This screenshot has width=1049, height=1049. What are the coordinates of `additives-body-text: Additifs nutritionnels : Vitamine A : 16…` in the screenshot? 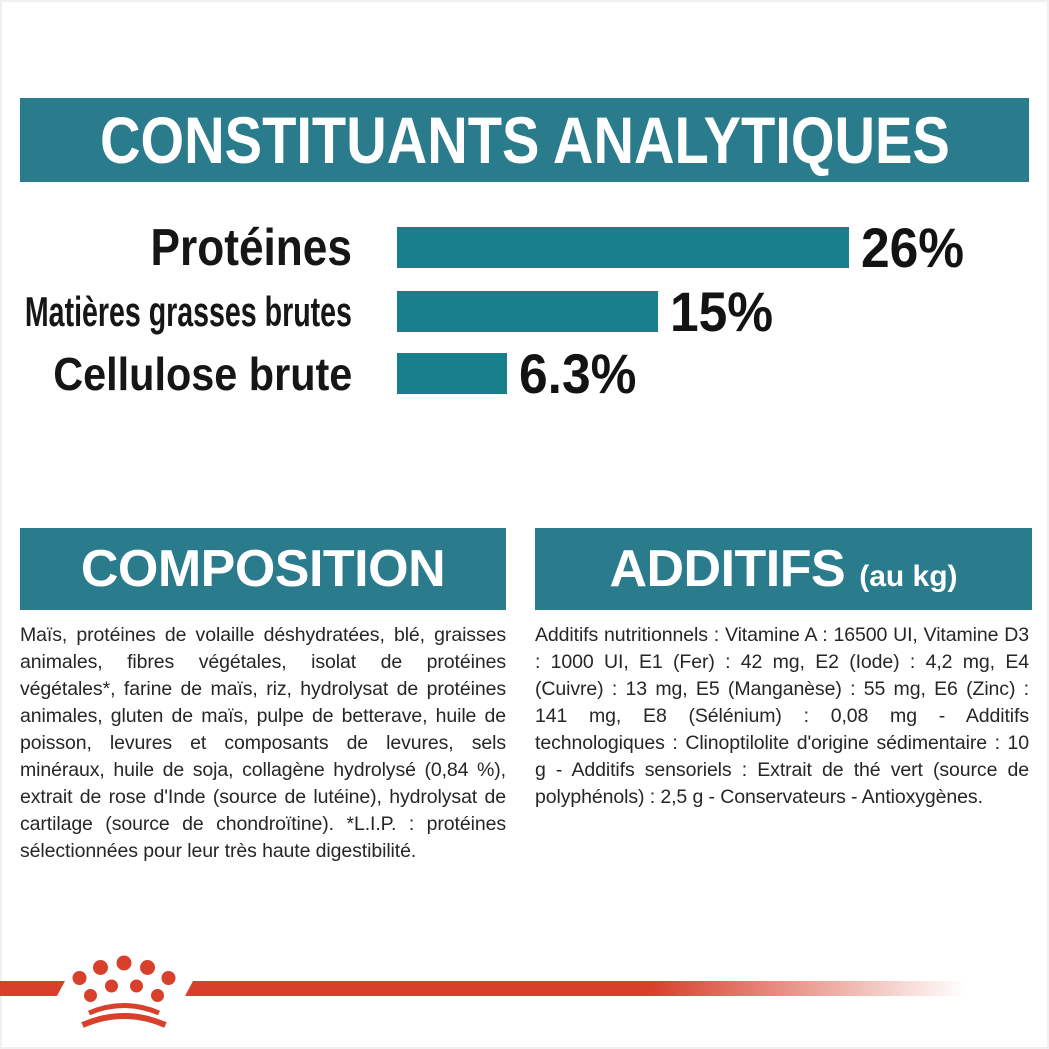 It's located at (782, 716).